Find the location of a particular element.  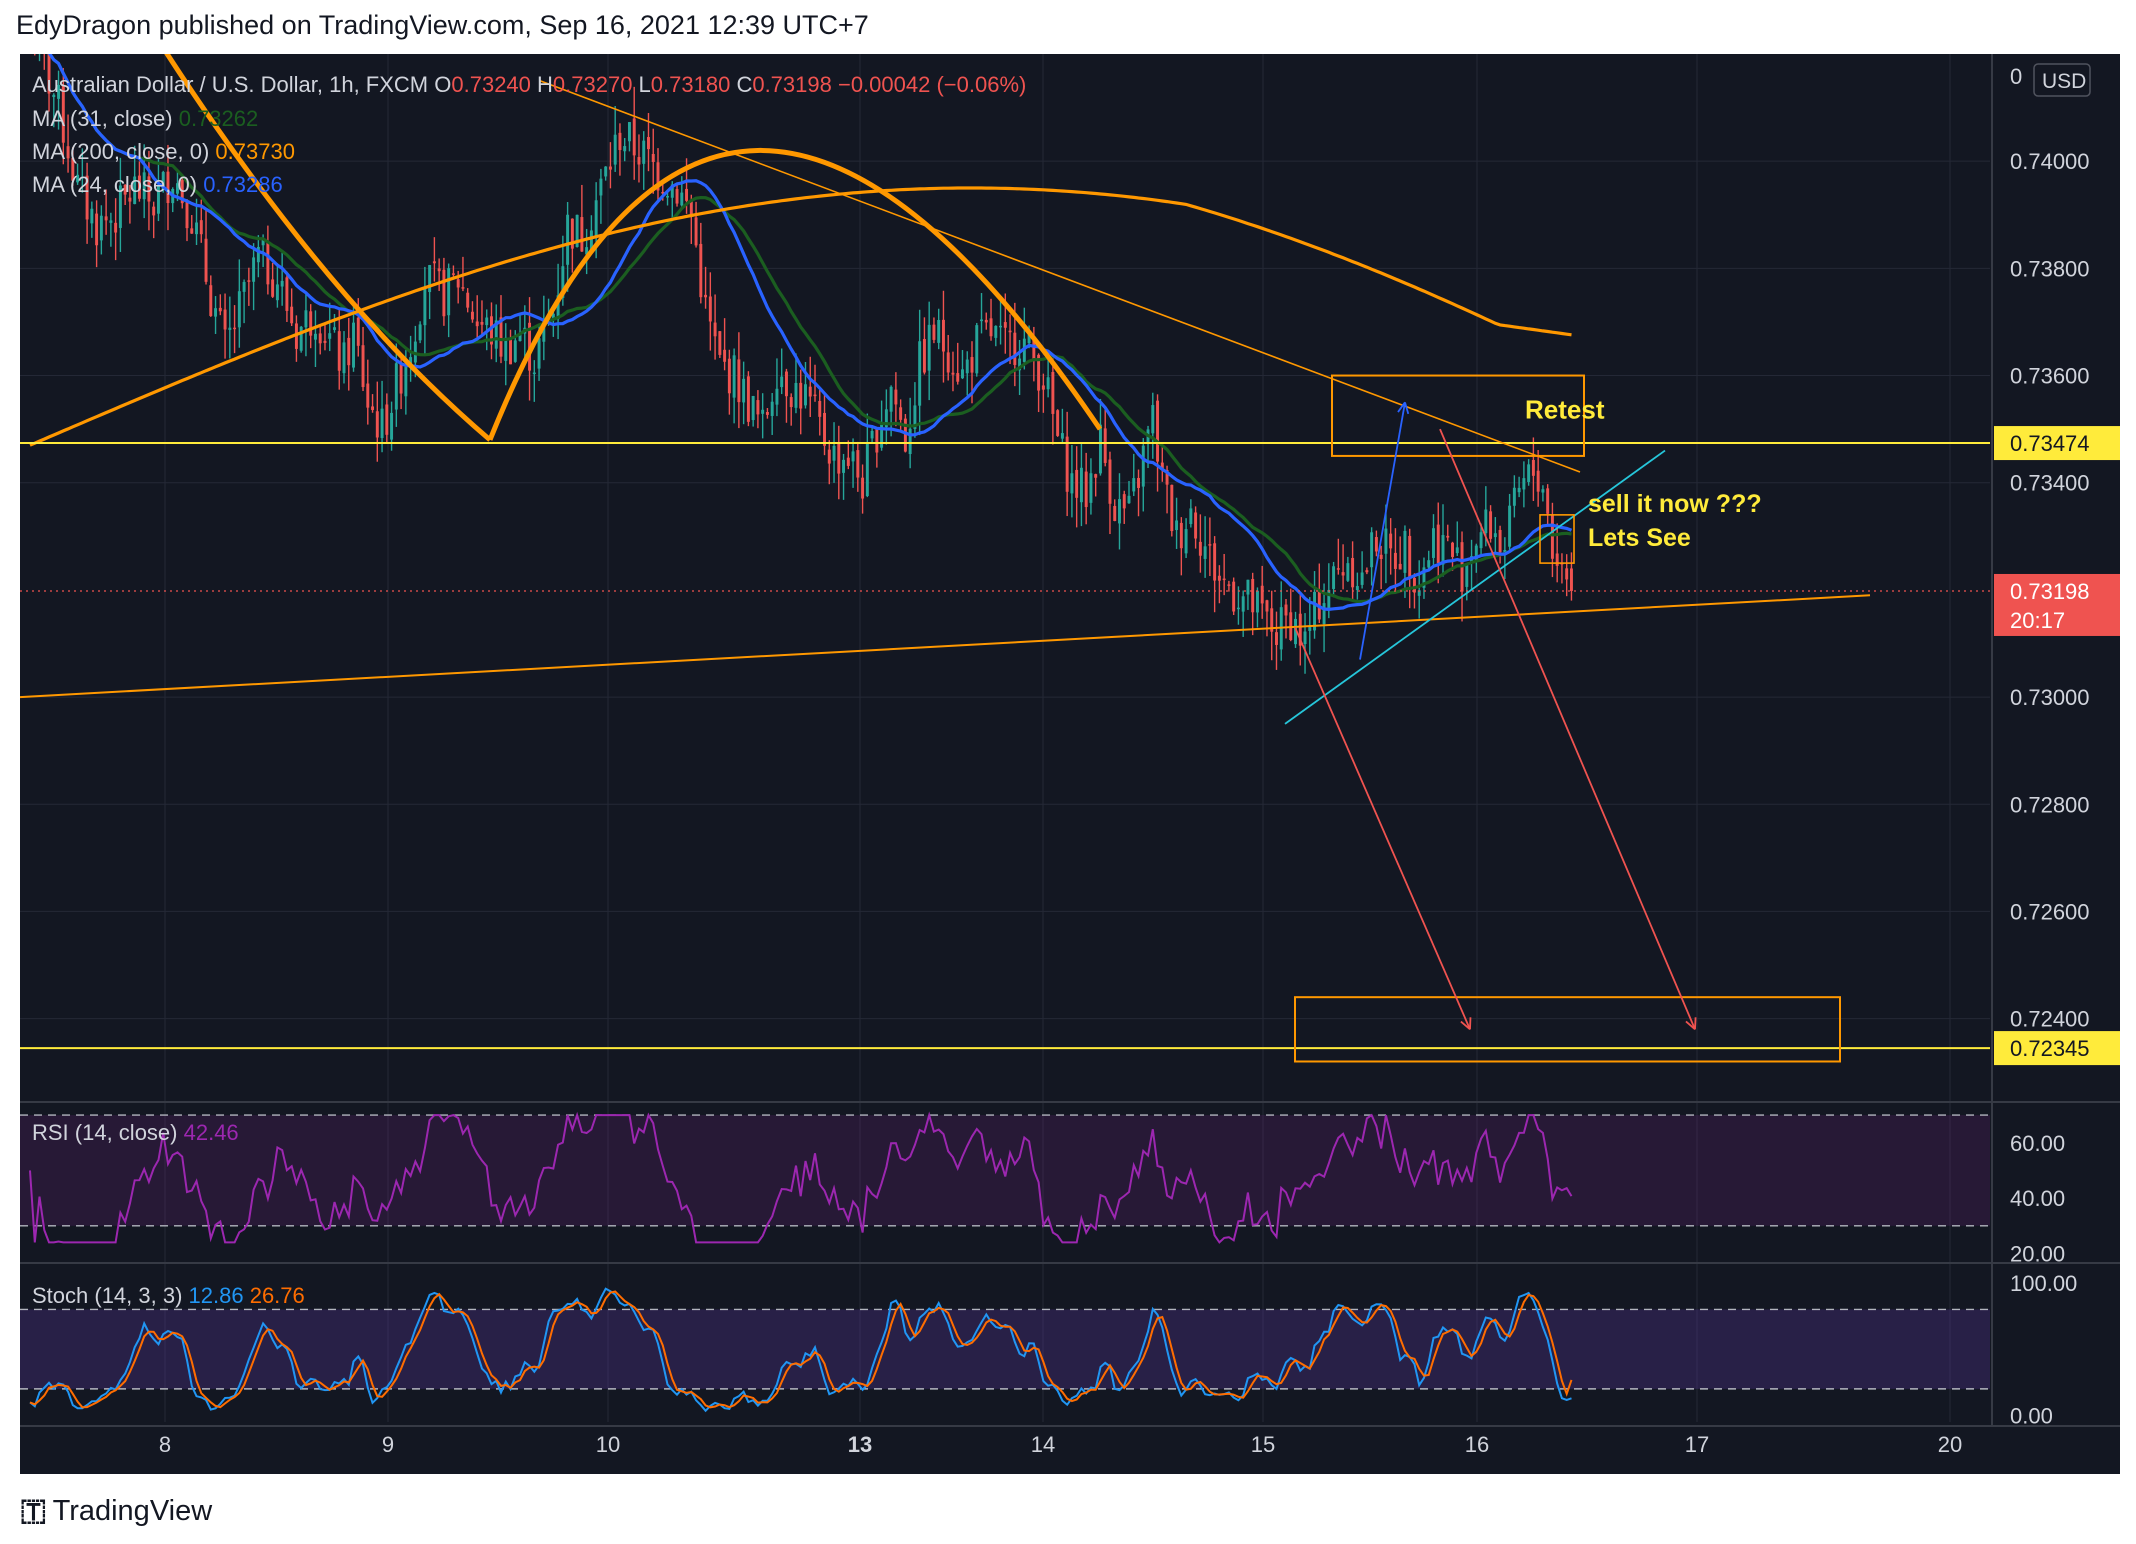

rsi-tick-label: 60.00 is located at coordinates (2037, 1143).